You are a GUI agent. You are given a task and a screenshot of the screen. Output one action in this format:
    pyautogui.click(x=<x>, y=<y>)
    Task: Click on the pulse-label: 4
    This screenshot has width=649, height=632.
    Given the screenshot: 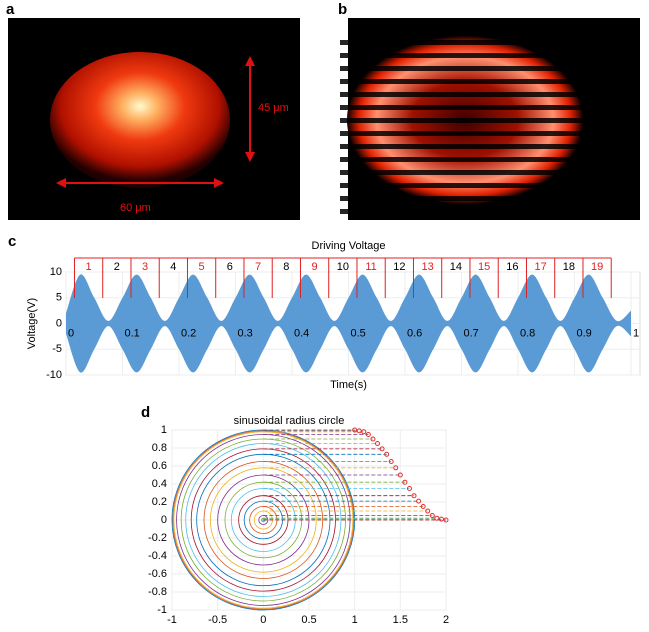 What is the action you would take?
    pyautogui.click(x=173, y=267)
    